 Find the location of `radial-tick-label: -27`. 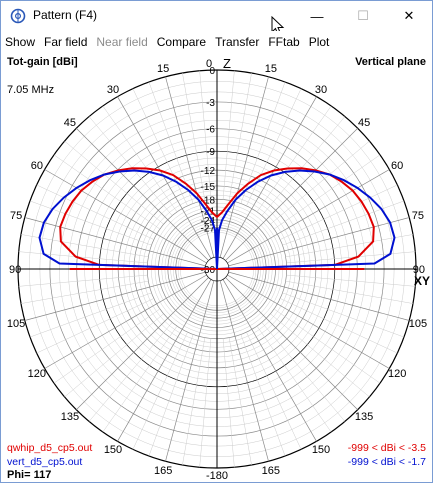

radial-tick-label: -27 is located at coordinates (208, 229).